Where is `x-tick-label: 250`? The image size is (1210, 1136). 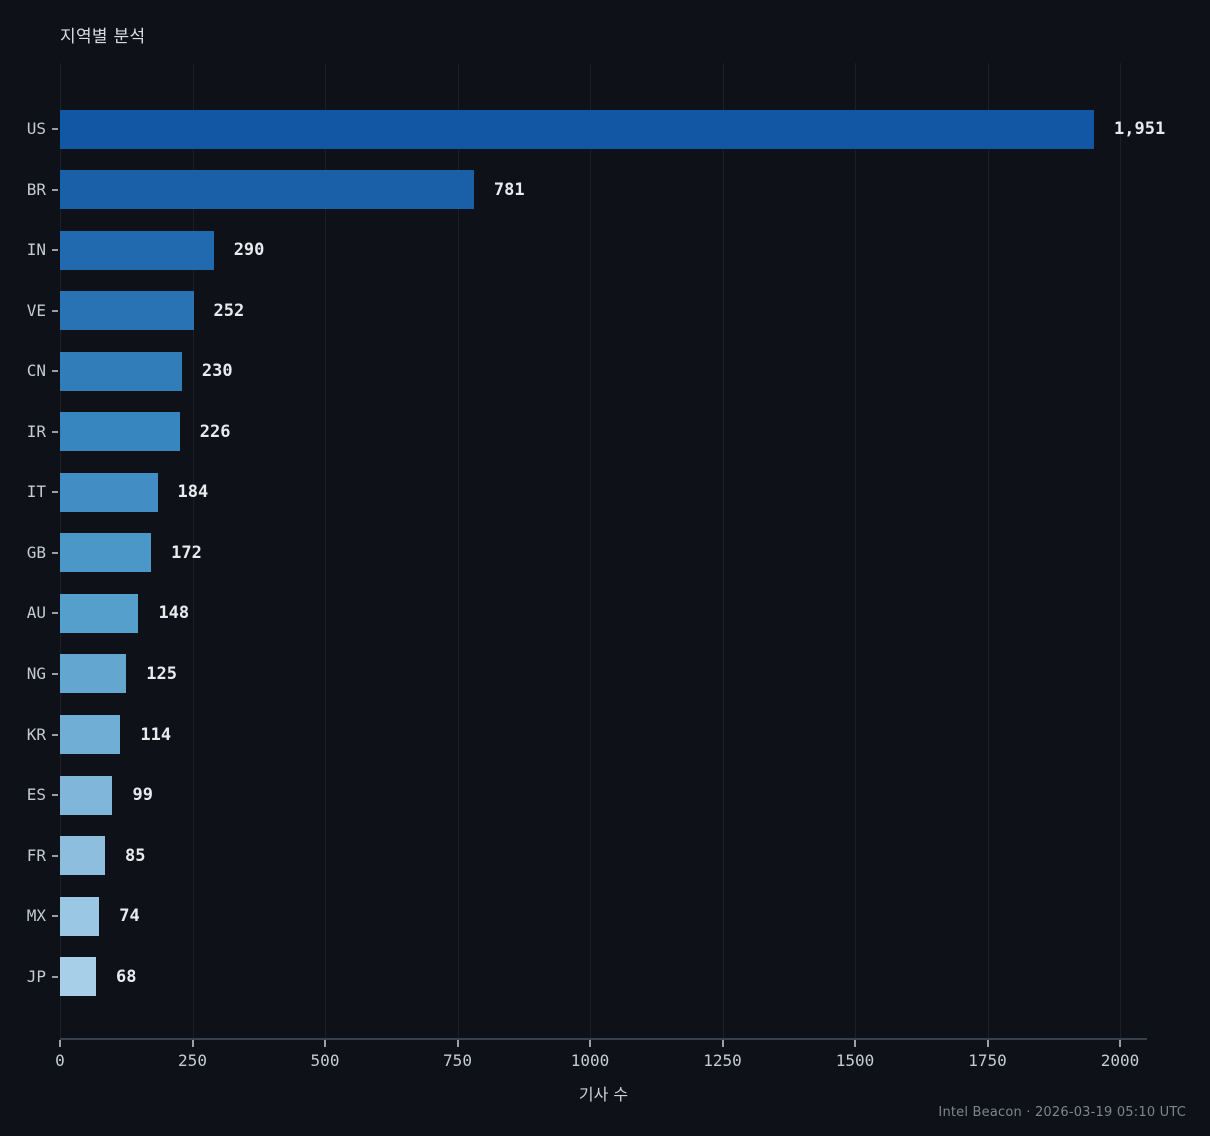
x-tick-label: 250 is located at coordinates (192, 1060).